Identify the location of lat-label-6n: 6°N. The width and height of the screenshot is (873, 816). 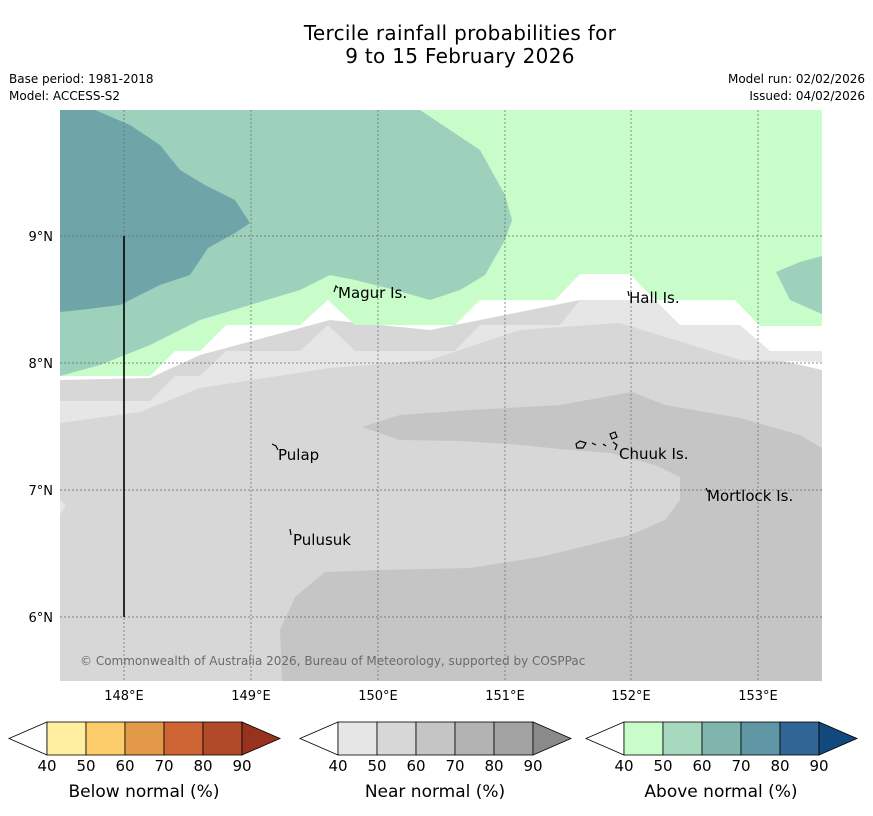
(41, 618).